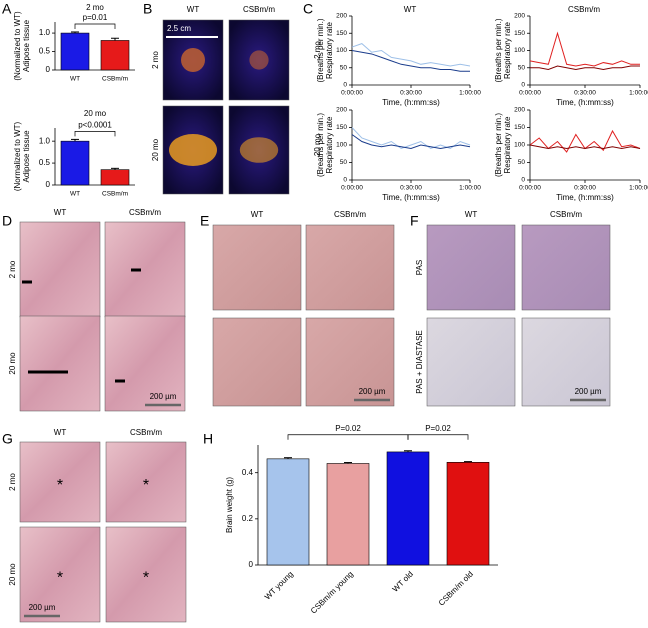  What do you see at coordinates (638, 93) in the screenshot?
I see `x-tick-label: 1:00:00` at bounding box center [638, 93].